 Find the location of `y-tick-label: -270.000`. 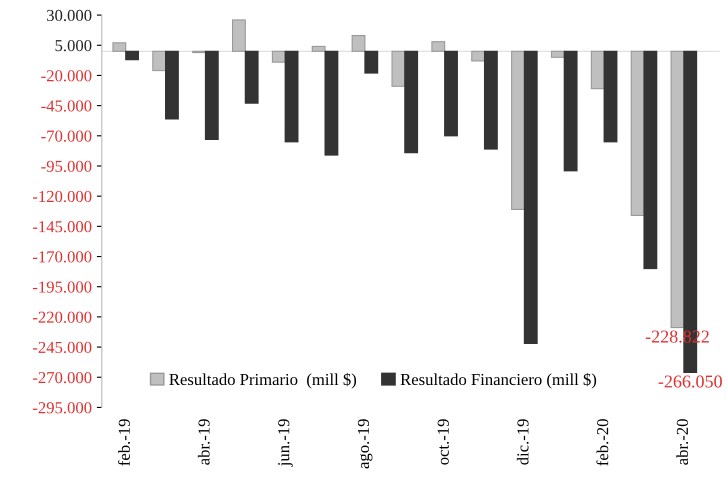

y-tick-label: -270.000 is located at coordinates (62, 378).